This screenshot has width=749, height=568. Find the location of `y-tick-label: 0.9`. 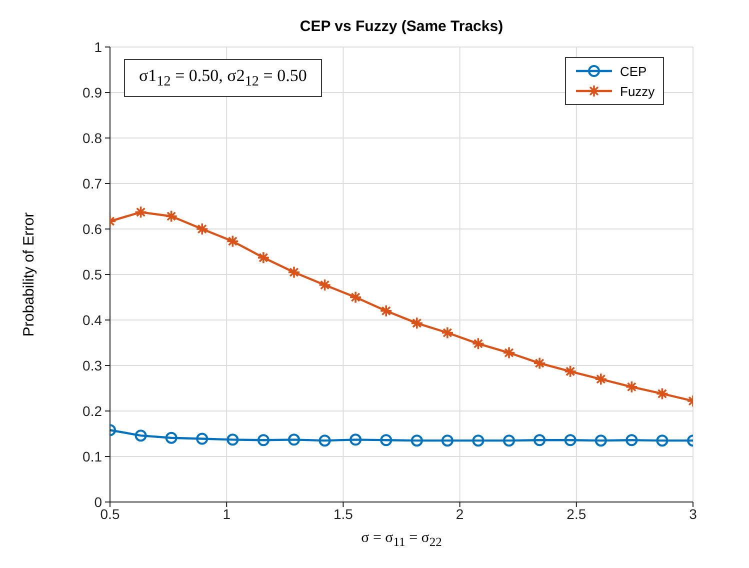

y-tick-label: 0.9 is located at coordinates (92, 92).